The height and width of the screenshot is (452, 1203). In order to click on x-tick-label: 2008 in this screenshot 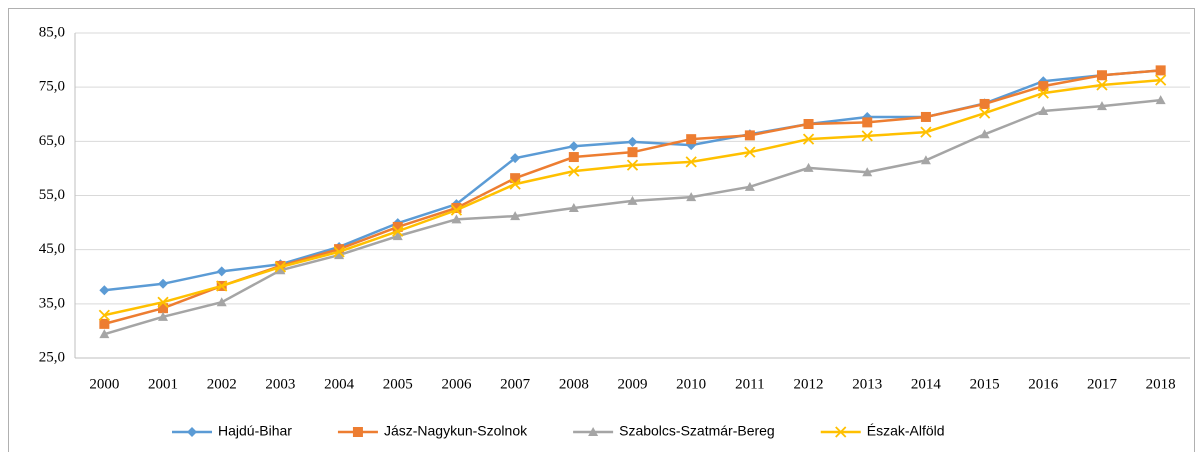, I will do `click(574, 384)`.